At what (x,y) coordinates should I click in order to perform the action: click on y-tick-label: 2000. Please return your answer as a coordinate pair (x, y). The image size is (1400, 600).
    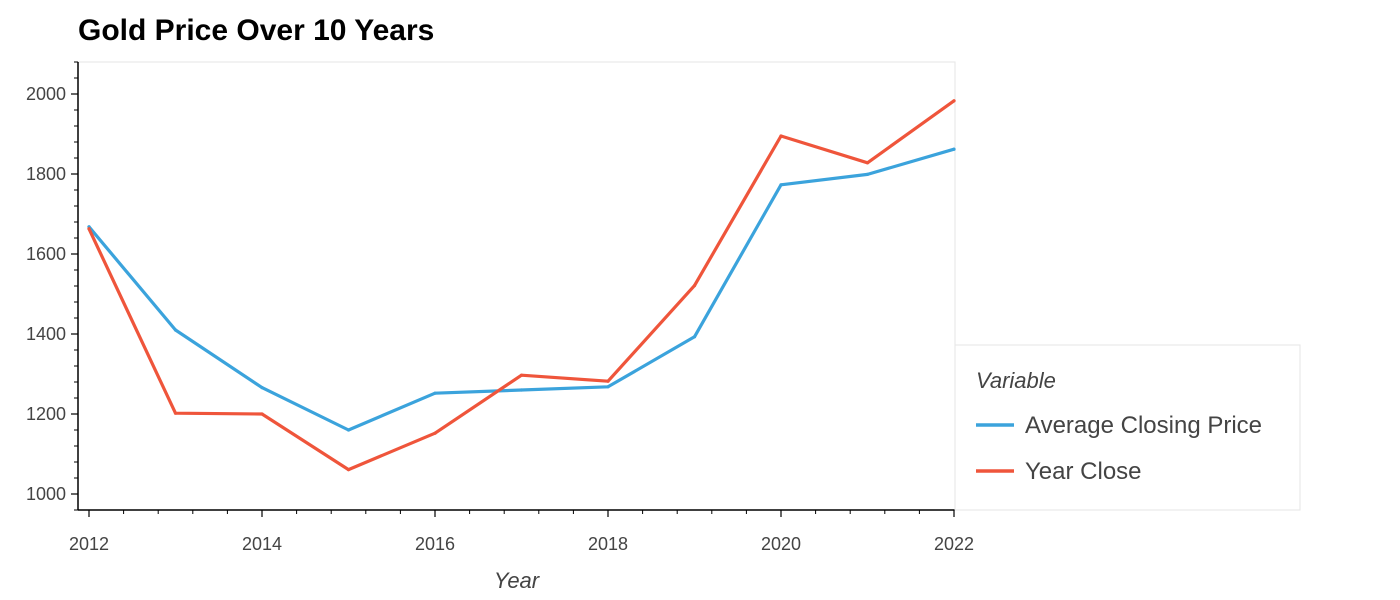
    Looking at the image, I should click on (46, 94).